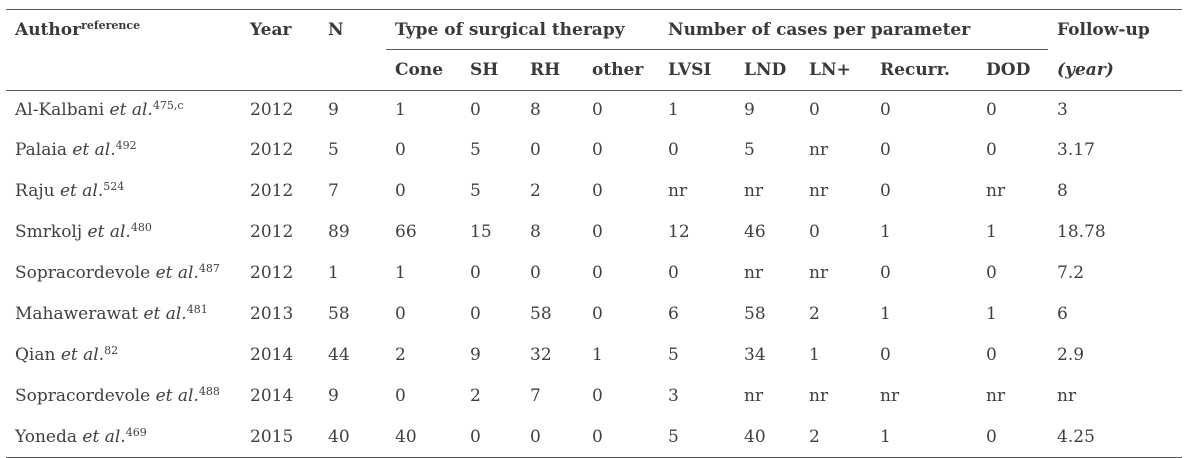 Image resolution: width=1185 pixels, height=458 pixels. I want to click on table-cell: 2015, so click(280, 437).